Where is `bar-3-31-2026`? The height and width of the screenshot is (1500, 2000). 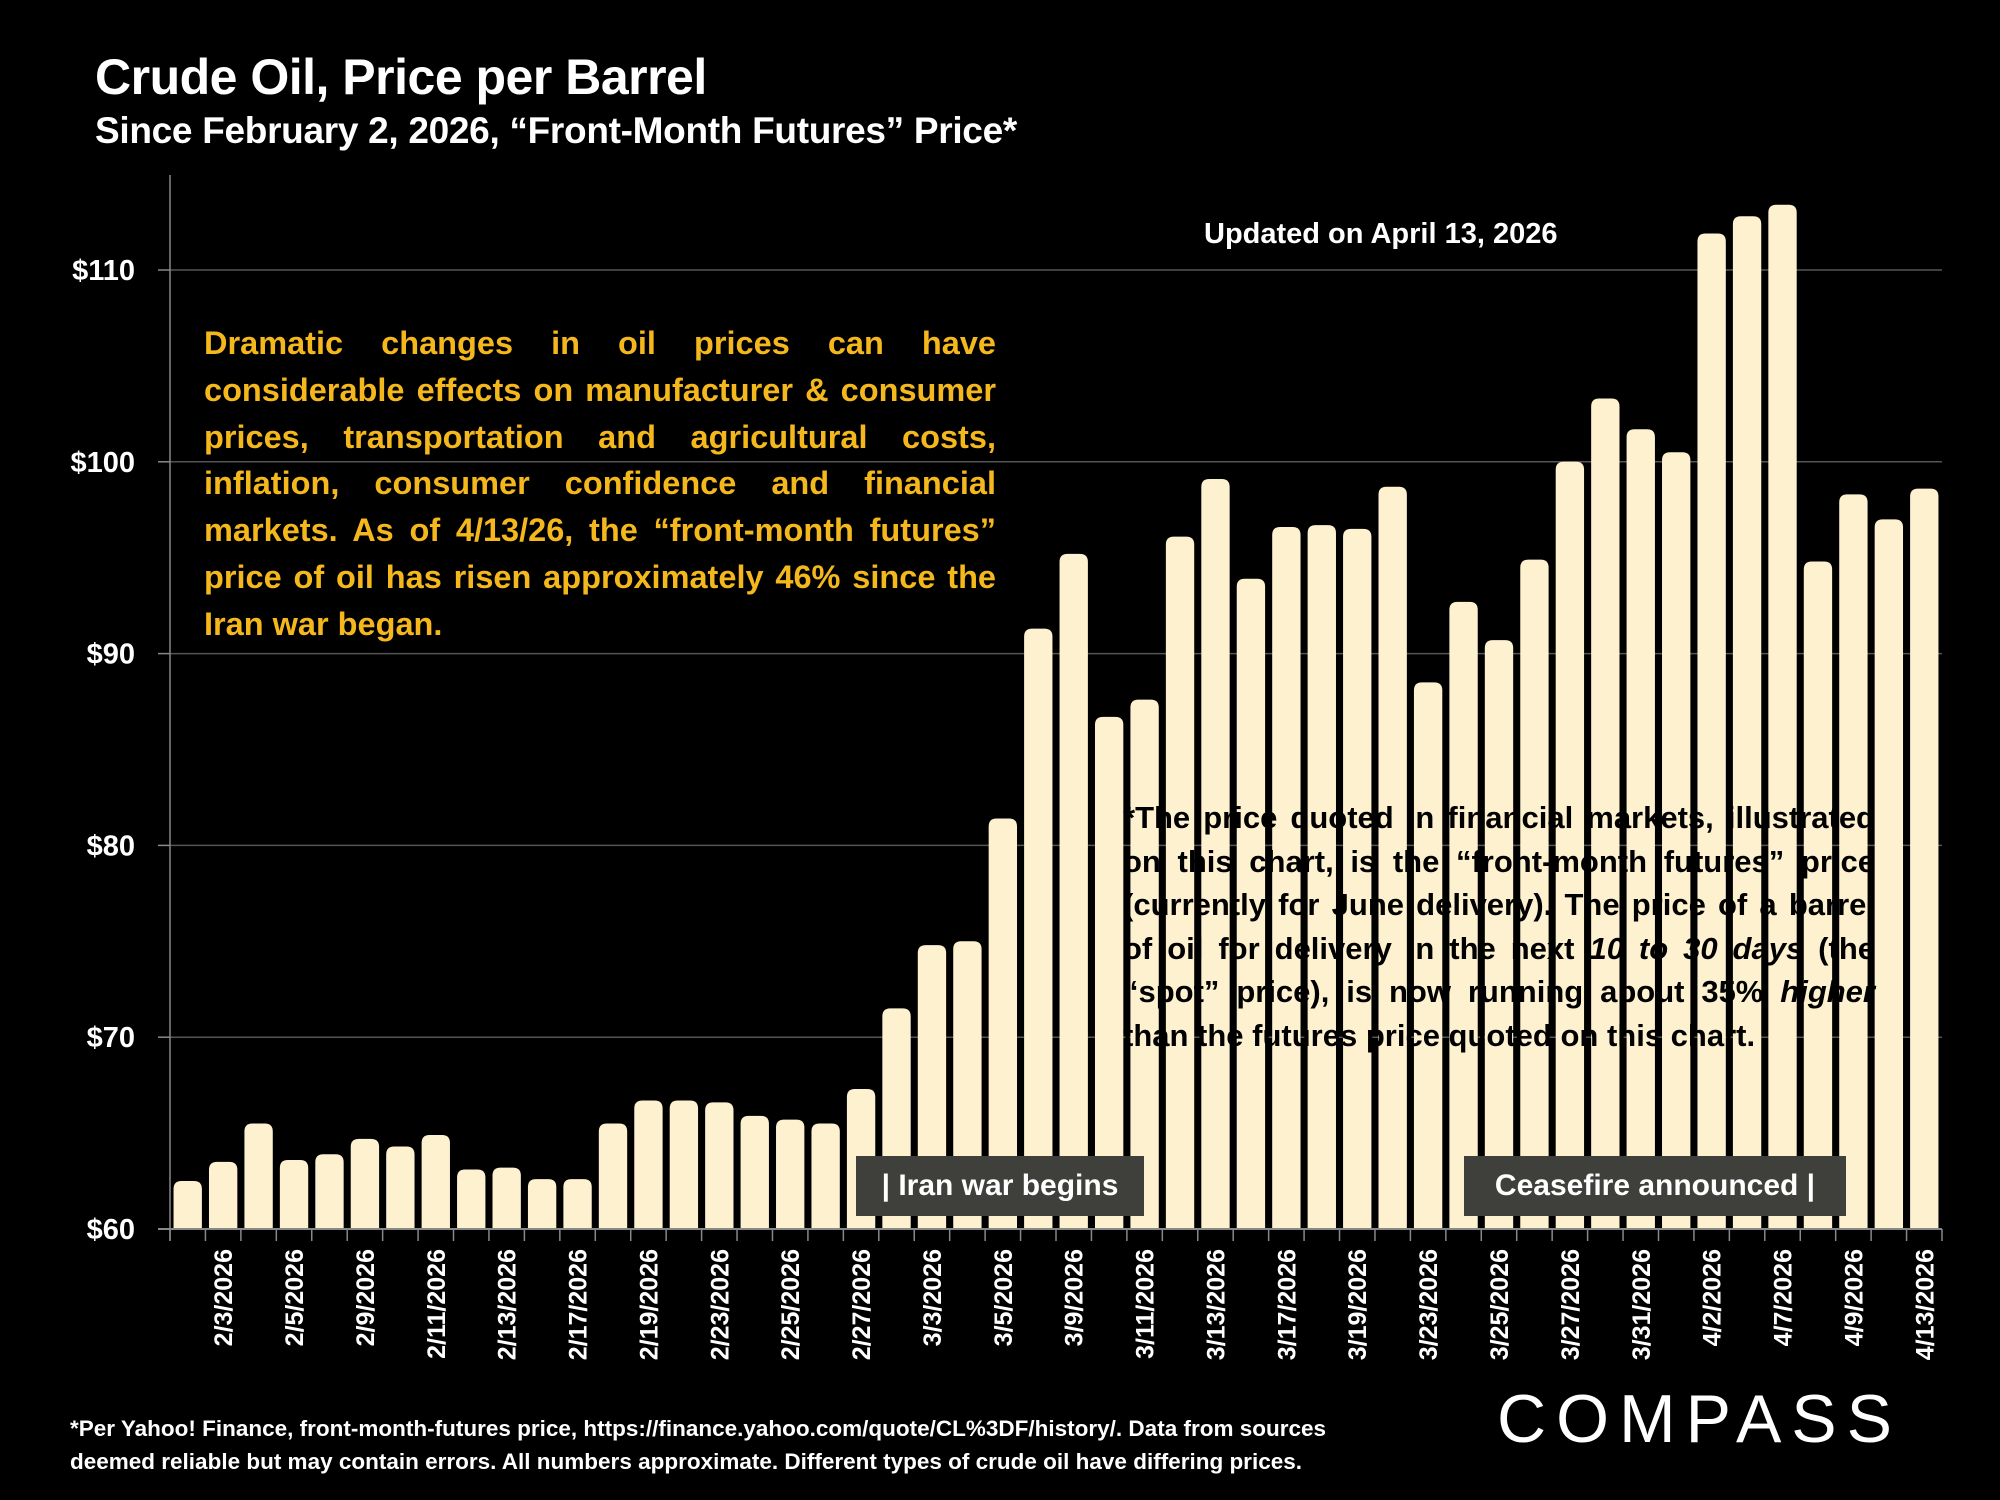
bar-3-31-2026 is located at coordinates (1640, 829).